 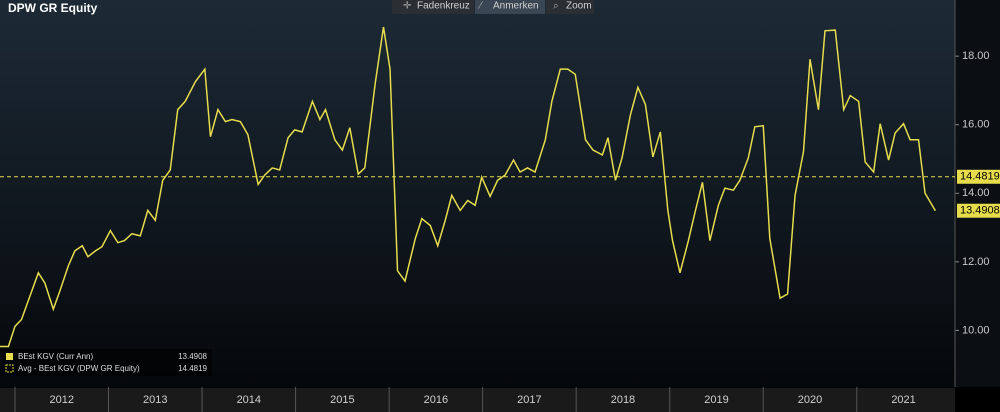 I want to click on legend-bg, so click(x=106, y=362).